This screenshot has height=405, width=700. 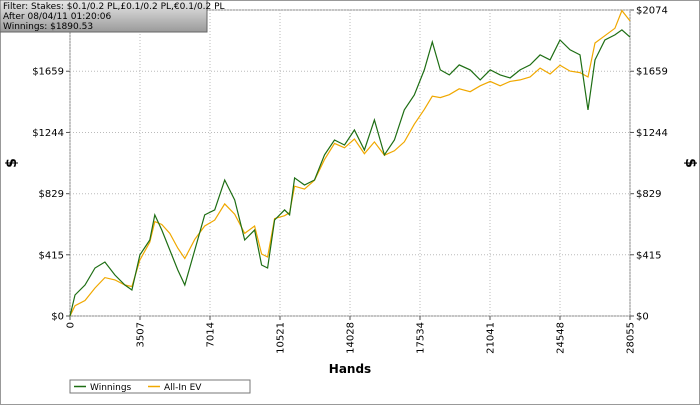 I want to click on y2-tick-label: $415, so click(x=648, y=255).